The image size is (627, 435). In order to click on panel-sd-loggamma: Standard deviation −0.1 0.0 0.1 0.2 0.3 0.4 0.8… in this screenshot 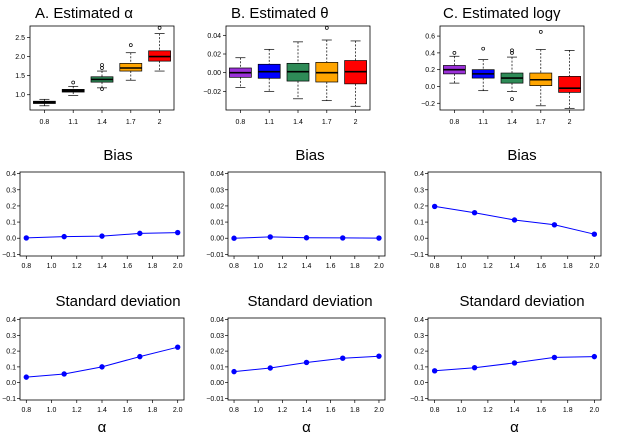, I will do `click(506, 364)`.